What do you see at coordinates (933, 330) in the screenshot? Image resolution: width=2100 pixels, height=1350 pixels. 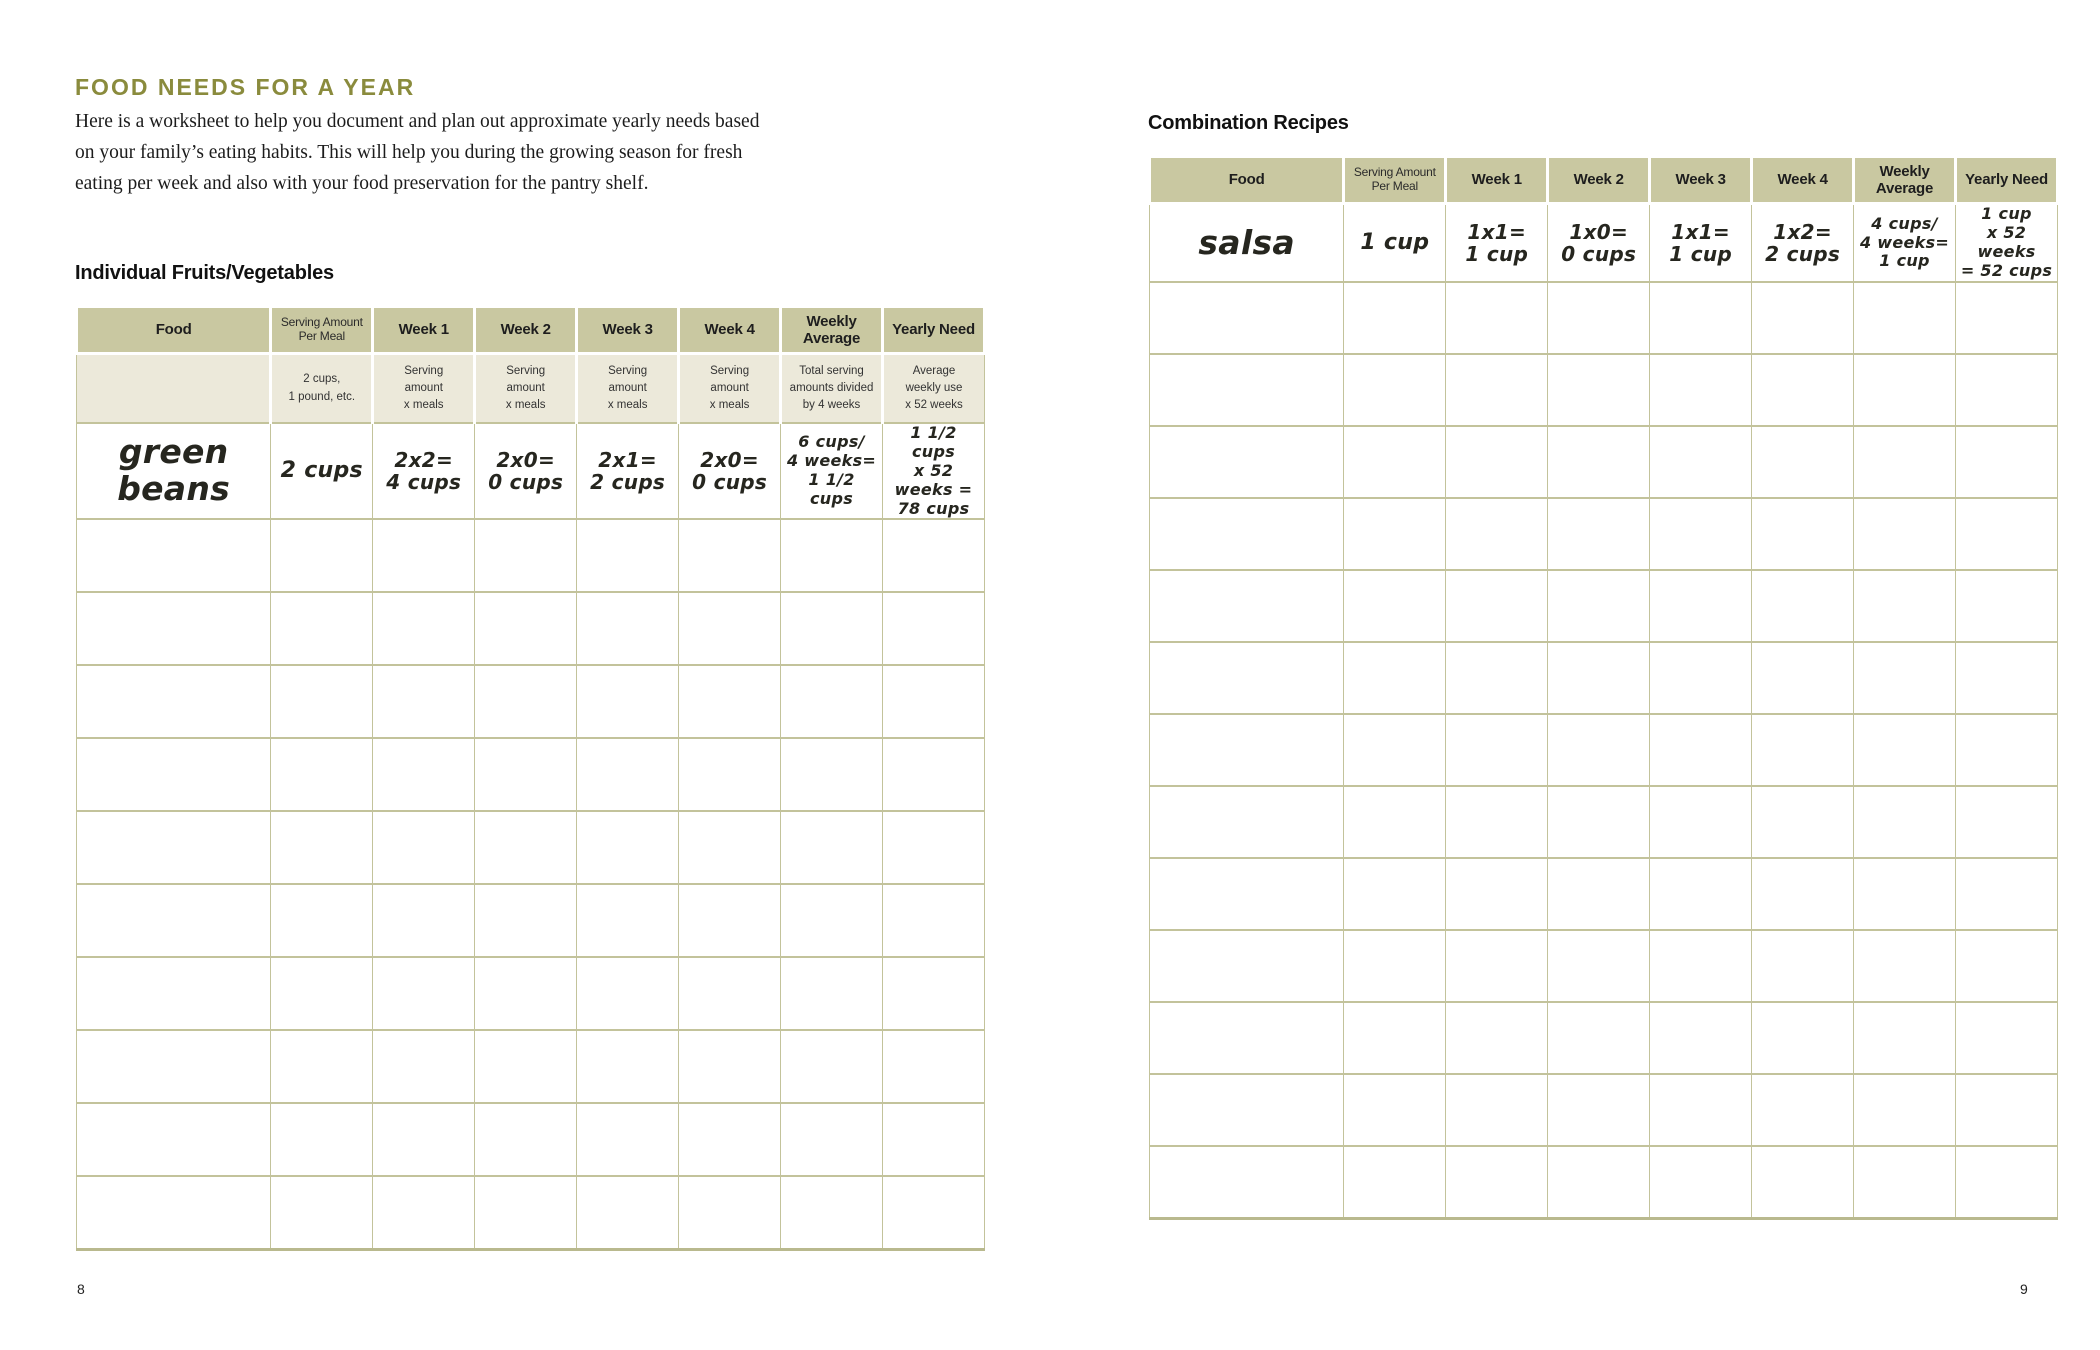 I see `column-header: Yearly Need` at bounding box center [933, 330].